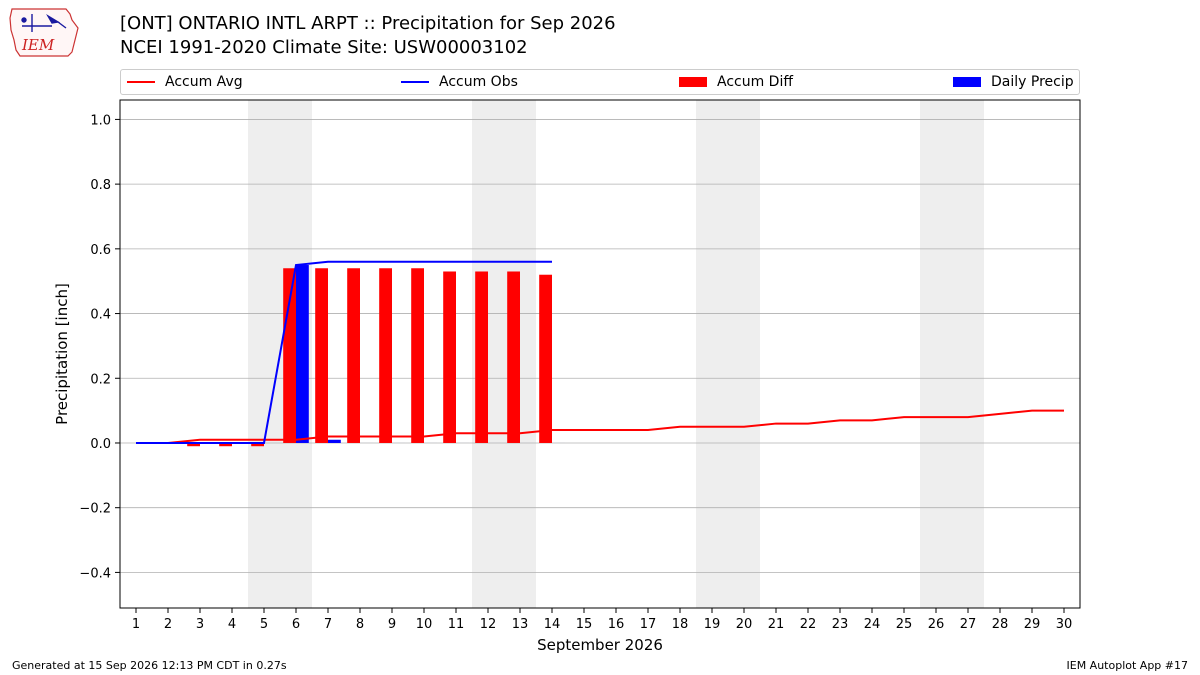 The width and height of the screenshot is (1200, 675). I want to click on x-tick-label: 10, so click(424, 624).